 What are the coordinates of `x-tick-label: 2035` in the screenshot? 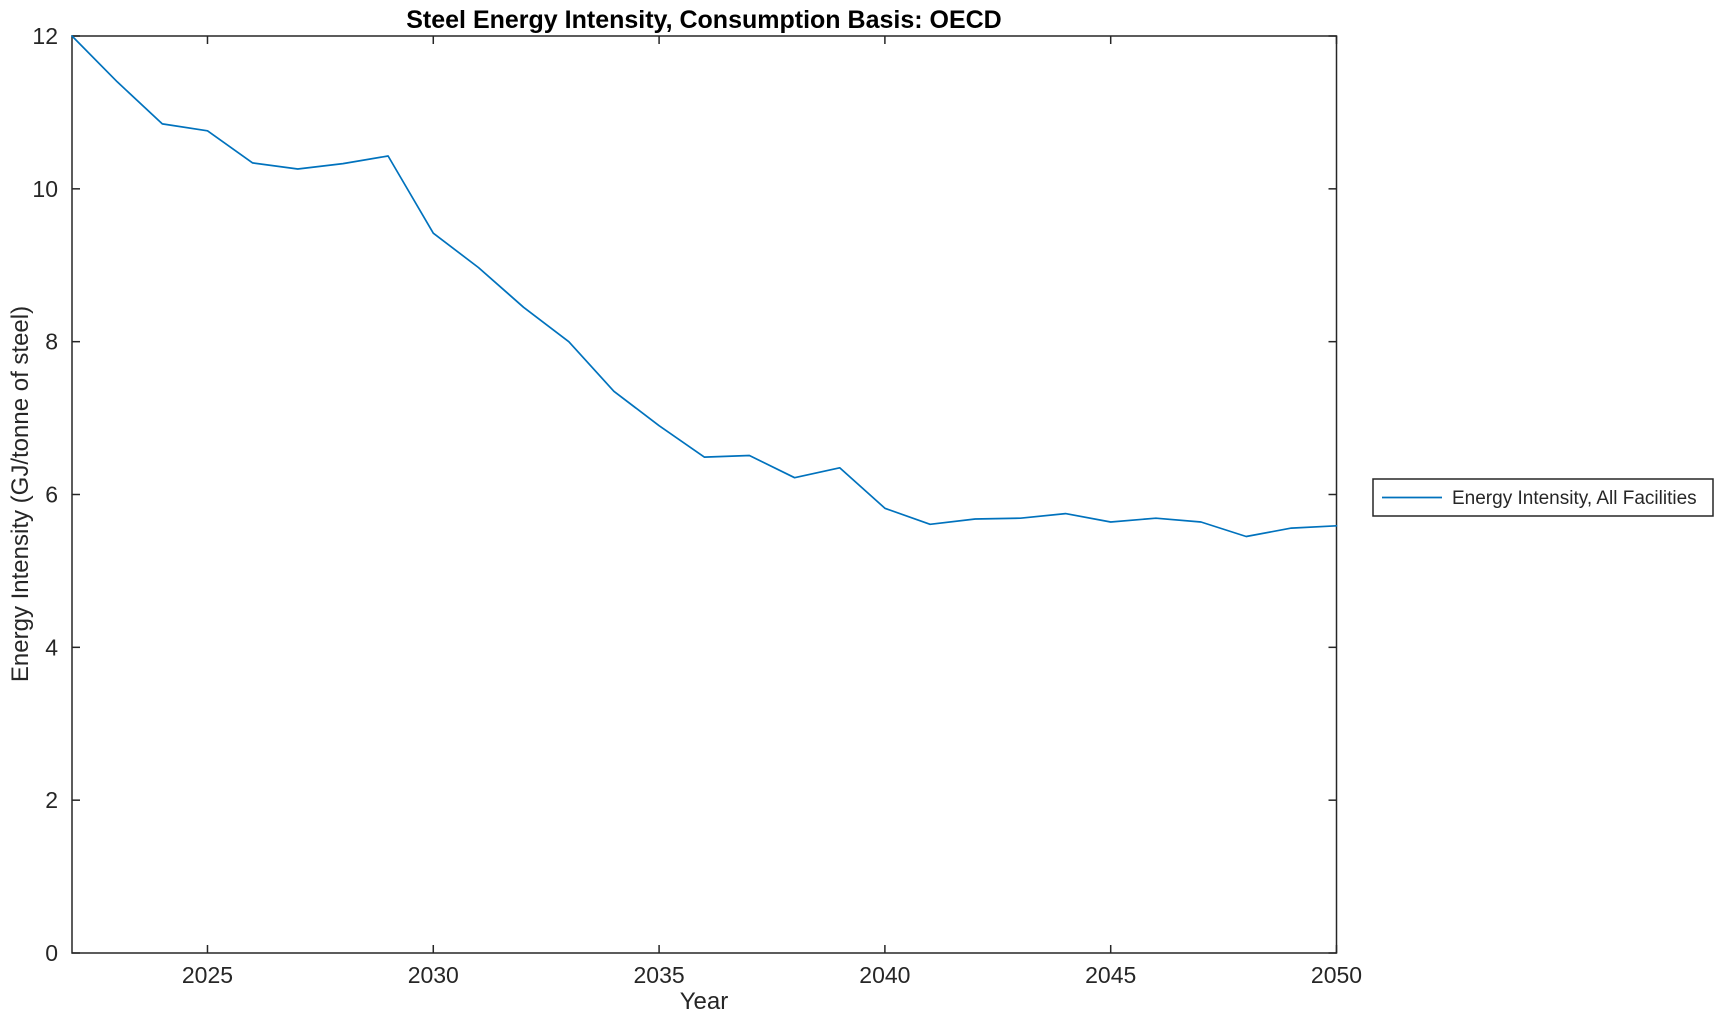 It's located at (659, 975).